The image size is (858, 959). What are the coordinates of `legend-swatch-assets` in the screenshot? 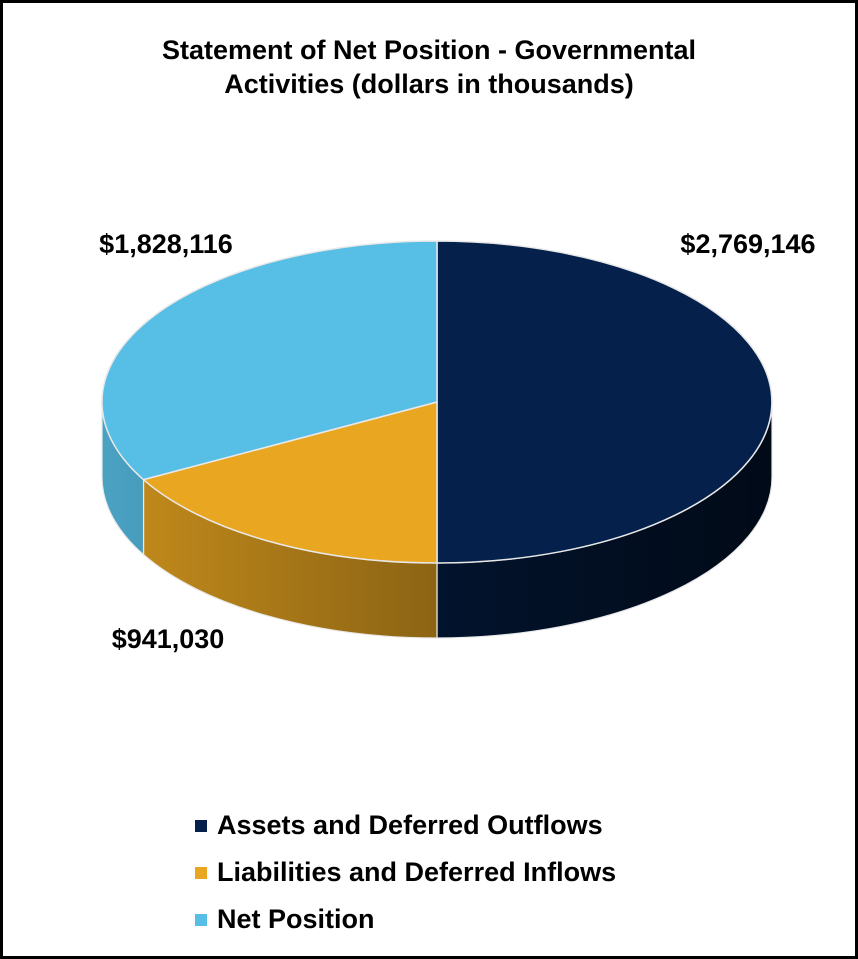 It's located at (201, 825).